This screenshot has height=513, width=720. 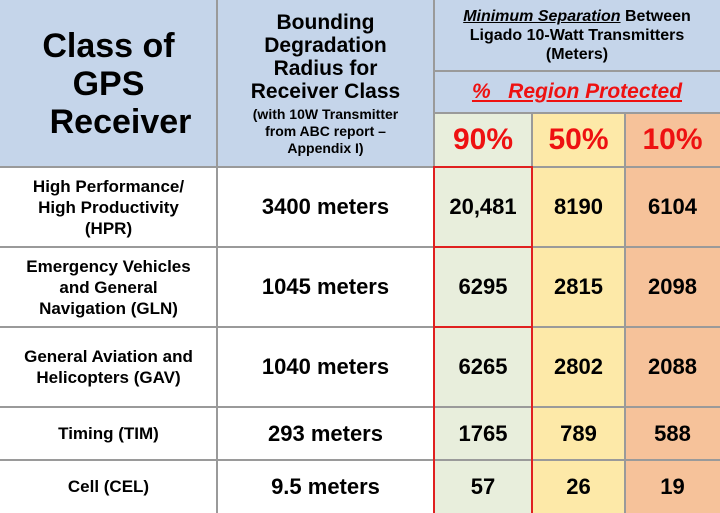 I want to click on separation-title-line: (Meters), so click(x=577, y=54).